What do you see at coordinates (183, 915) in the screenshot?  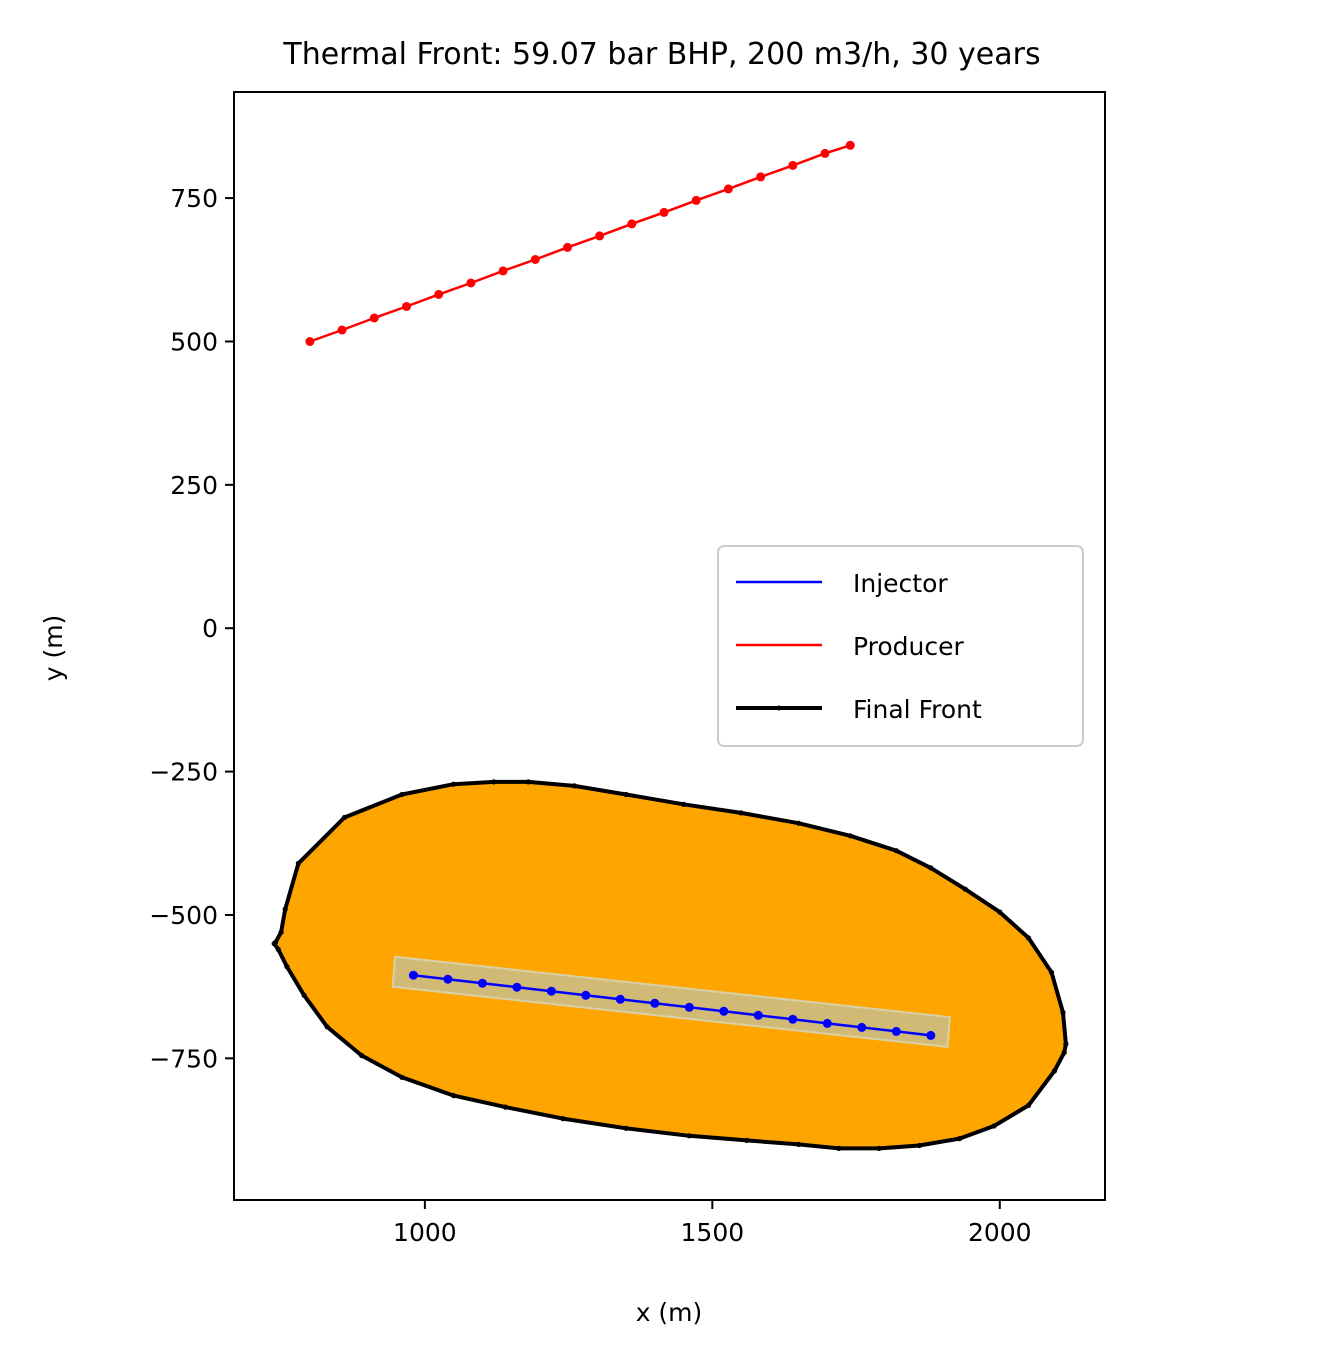 I see `y-tick-label: −500` at bounding box center [183, 915].